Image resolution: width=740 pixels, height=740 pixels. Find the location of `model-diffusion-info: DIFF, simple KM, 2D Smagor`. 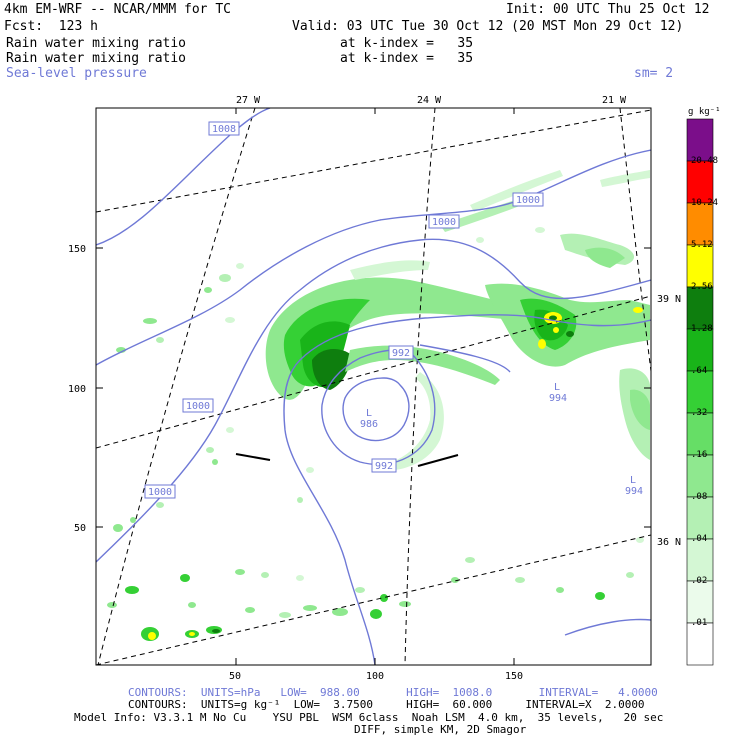

model-diffusion-info: DIFF, simple KM, 2D Smagor is located at coordinates (440, 729).